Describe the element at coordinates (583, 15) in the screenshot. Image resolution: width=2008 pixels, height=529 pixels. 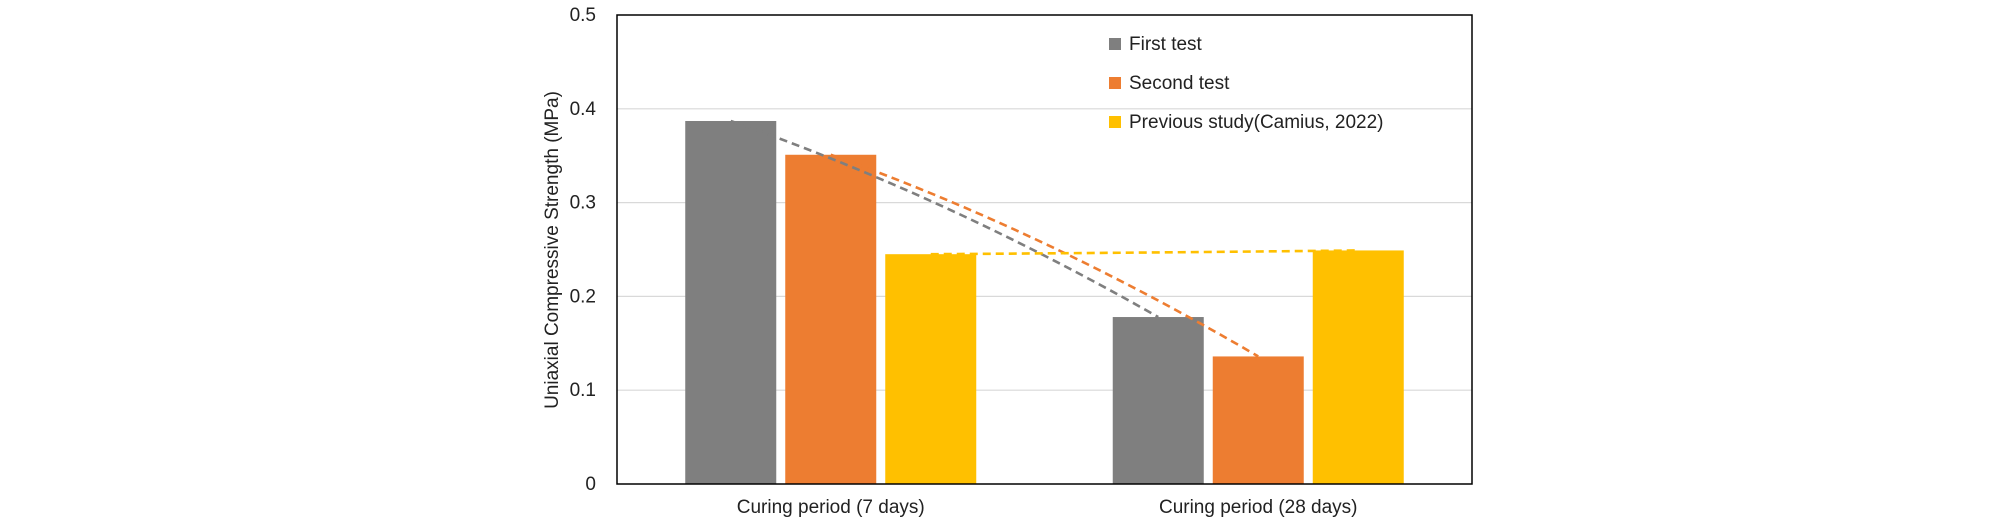
I see `y-tick-label: 0.5` at that location.